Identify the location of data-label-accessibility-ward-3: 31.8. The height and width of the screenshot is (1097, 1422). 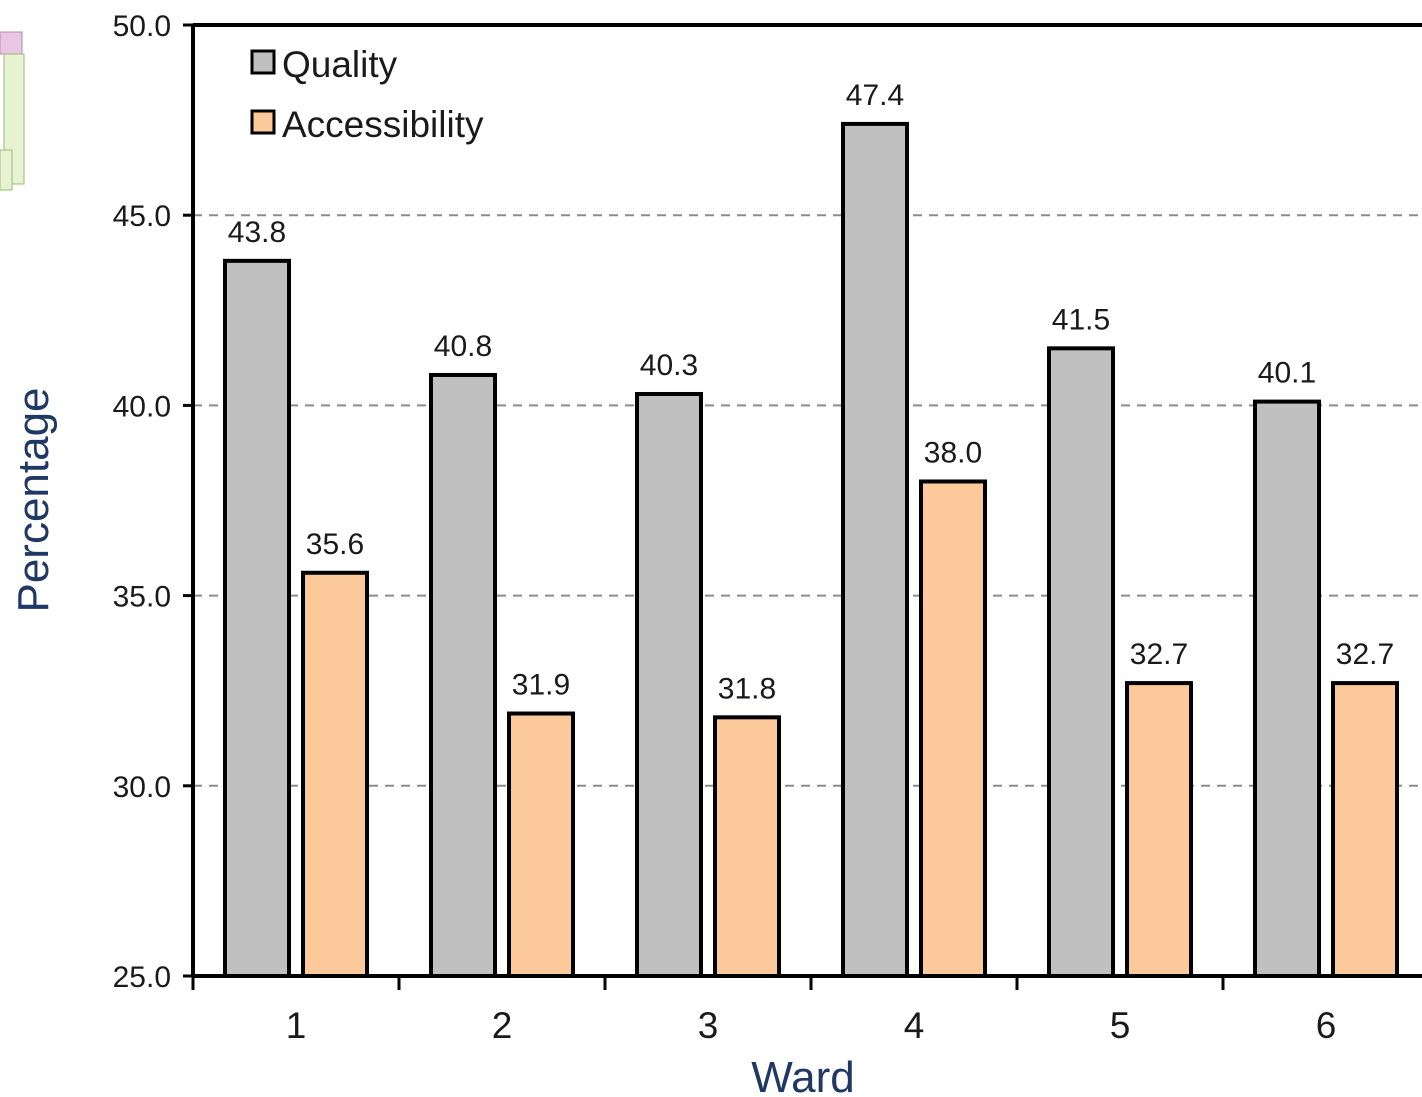
(747, 688).